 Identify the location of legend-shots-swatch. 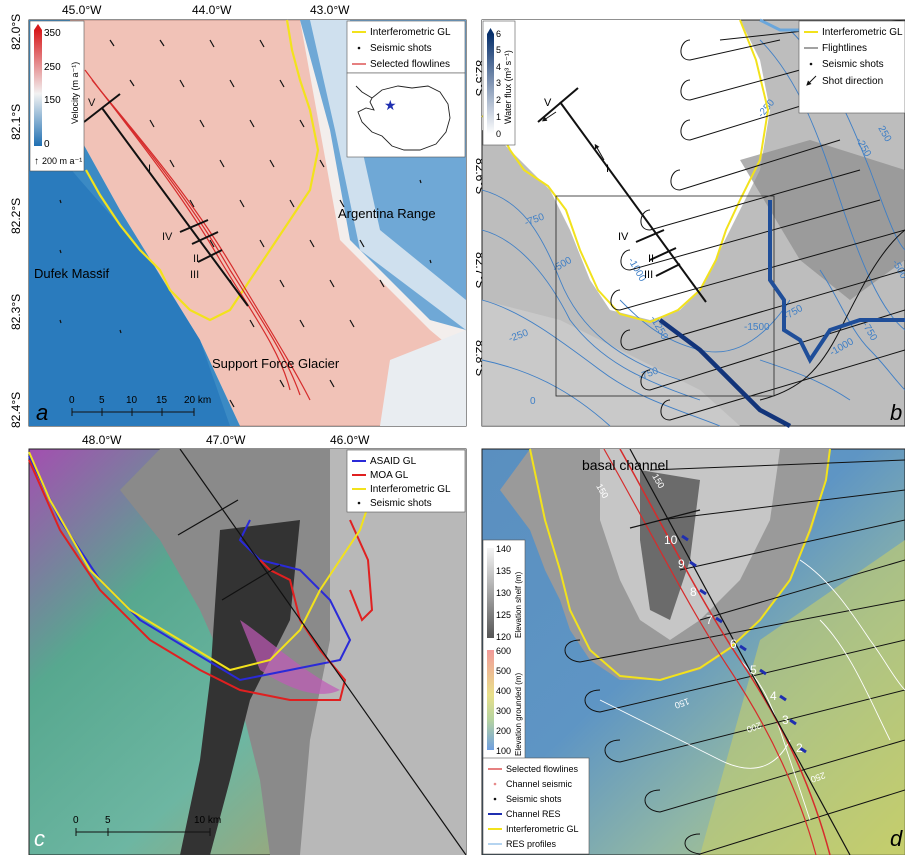
(359, 48).